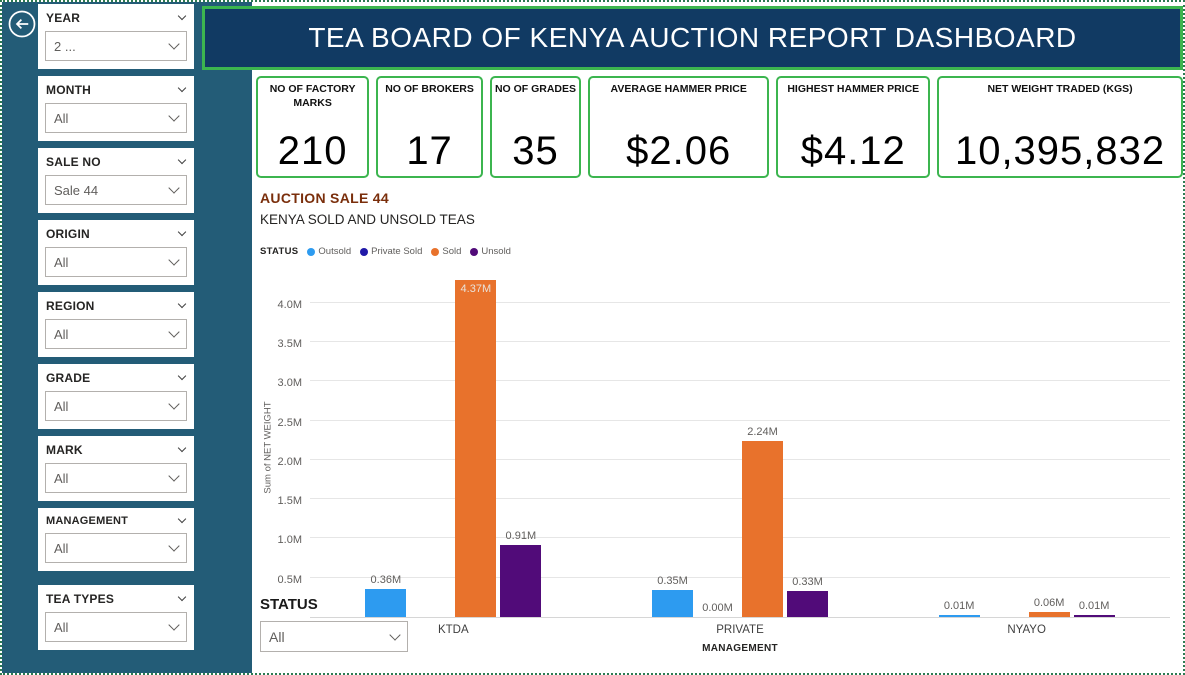  I want to click on slicer-grade: GRADE All, so click(116, 396).